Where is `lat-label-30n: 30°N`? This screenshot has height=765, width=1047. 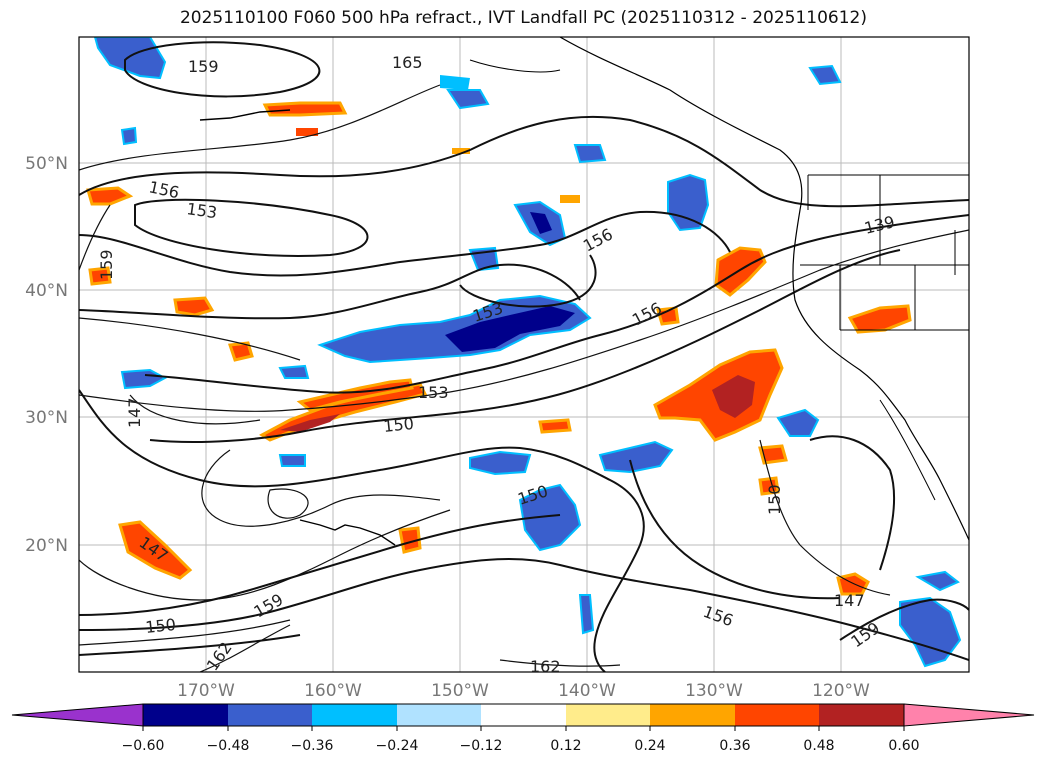
lat-label-30n: 30°N is located at coordinates (46, 418).